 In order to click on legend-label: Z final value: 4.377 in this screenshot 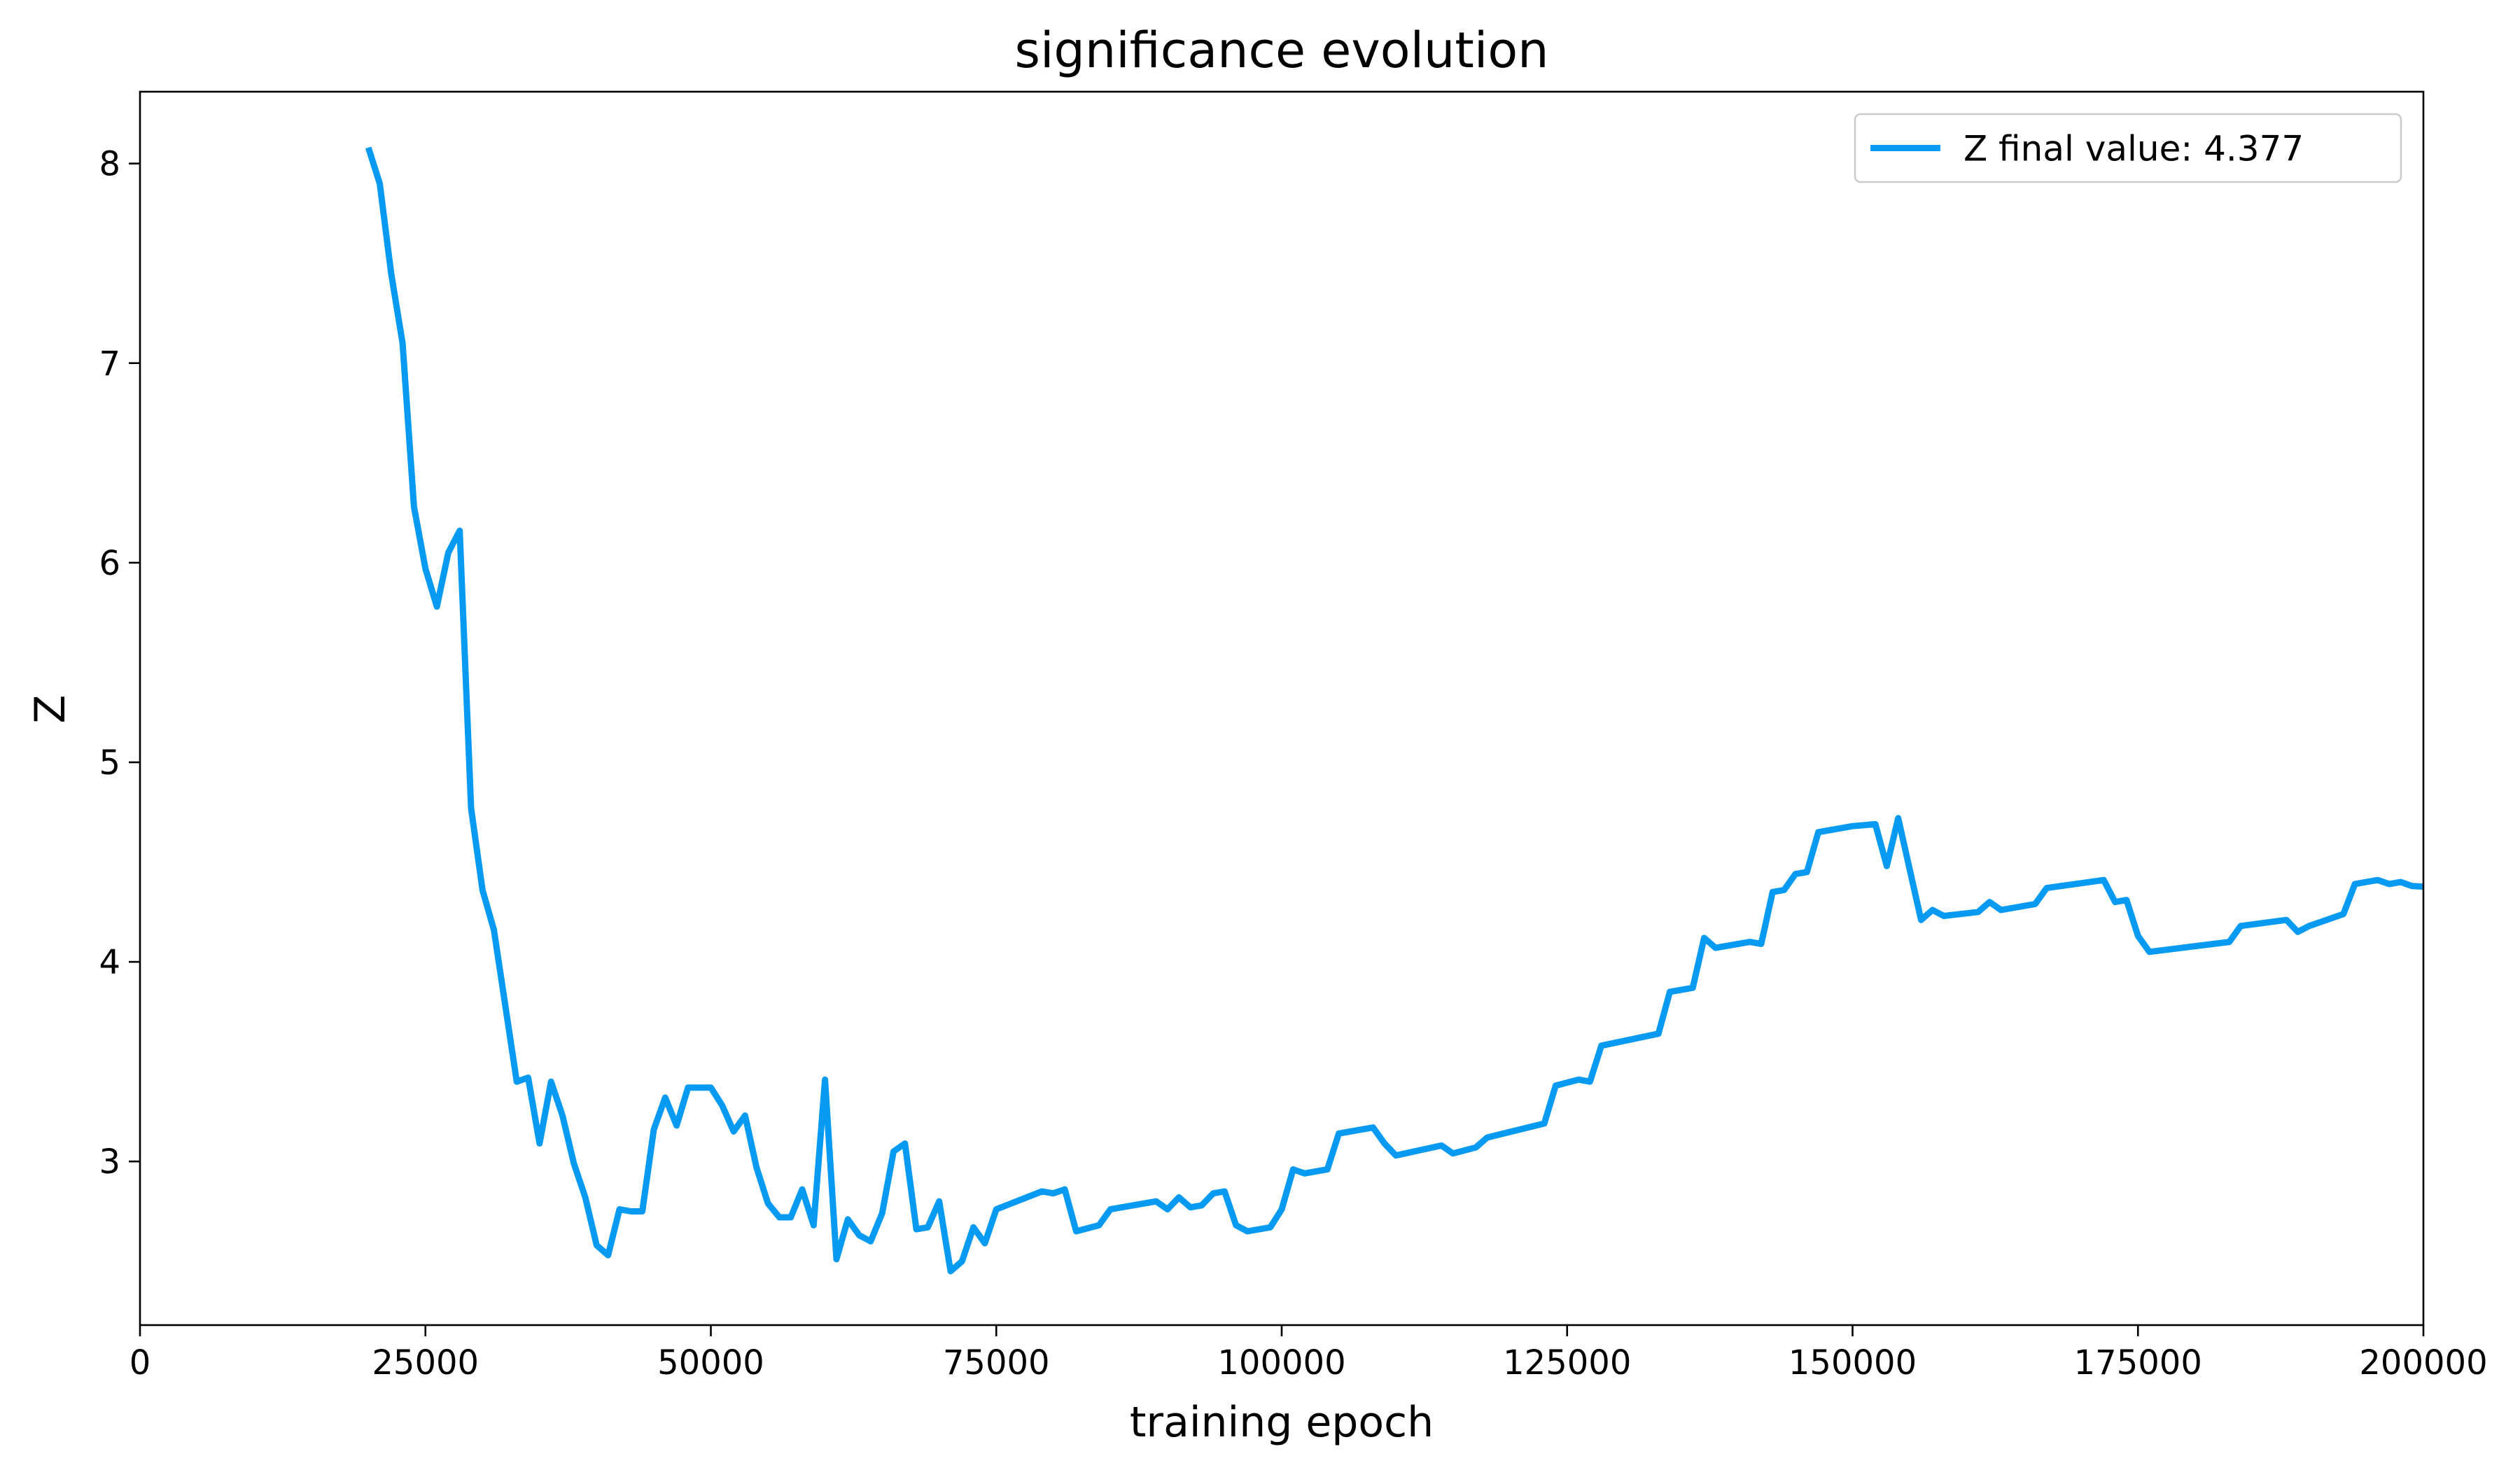, I will do `click(2133, 149)`.